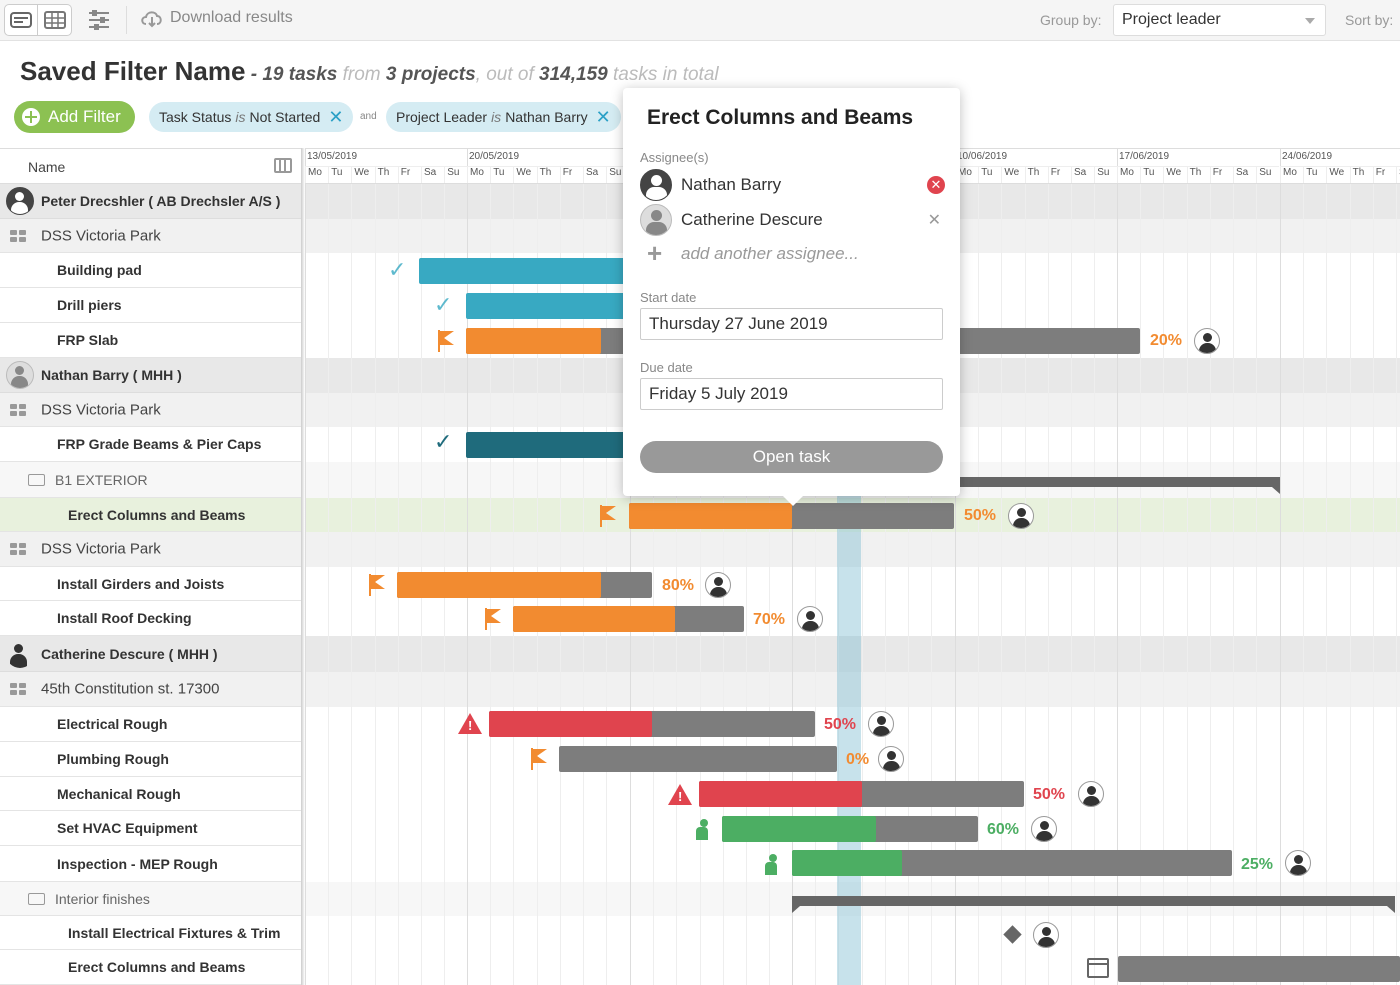 This screenshot has height=985, width=1400. I want to click on name-column-header: Name, so click(151, 166).